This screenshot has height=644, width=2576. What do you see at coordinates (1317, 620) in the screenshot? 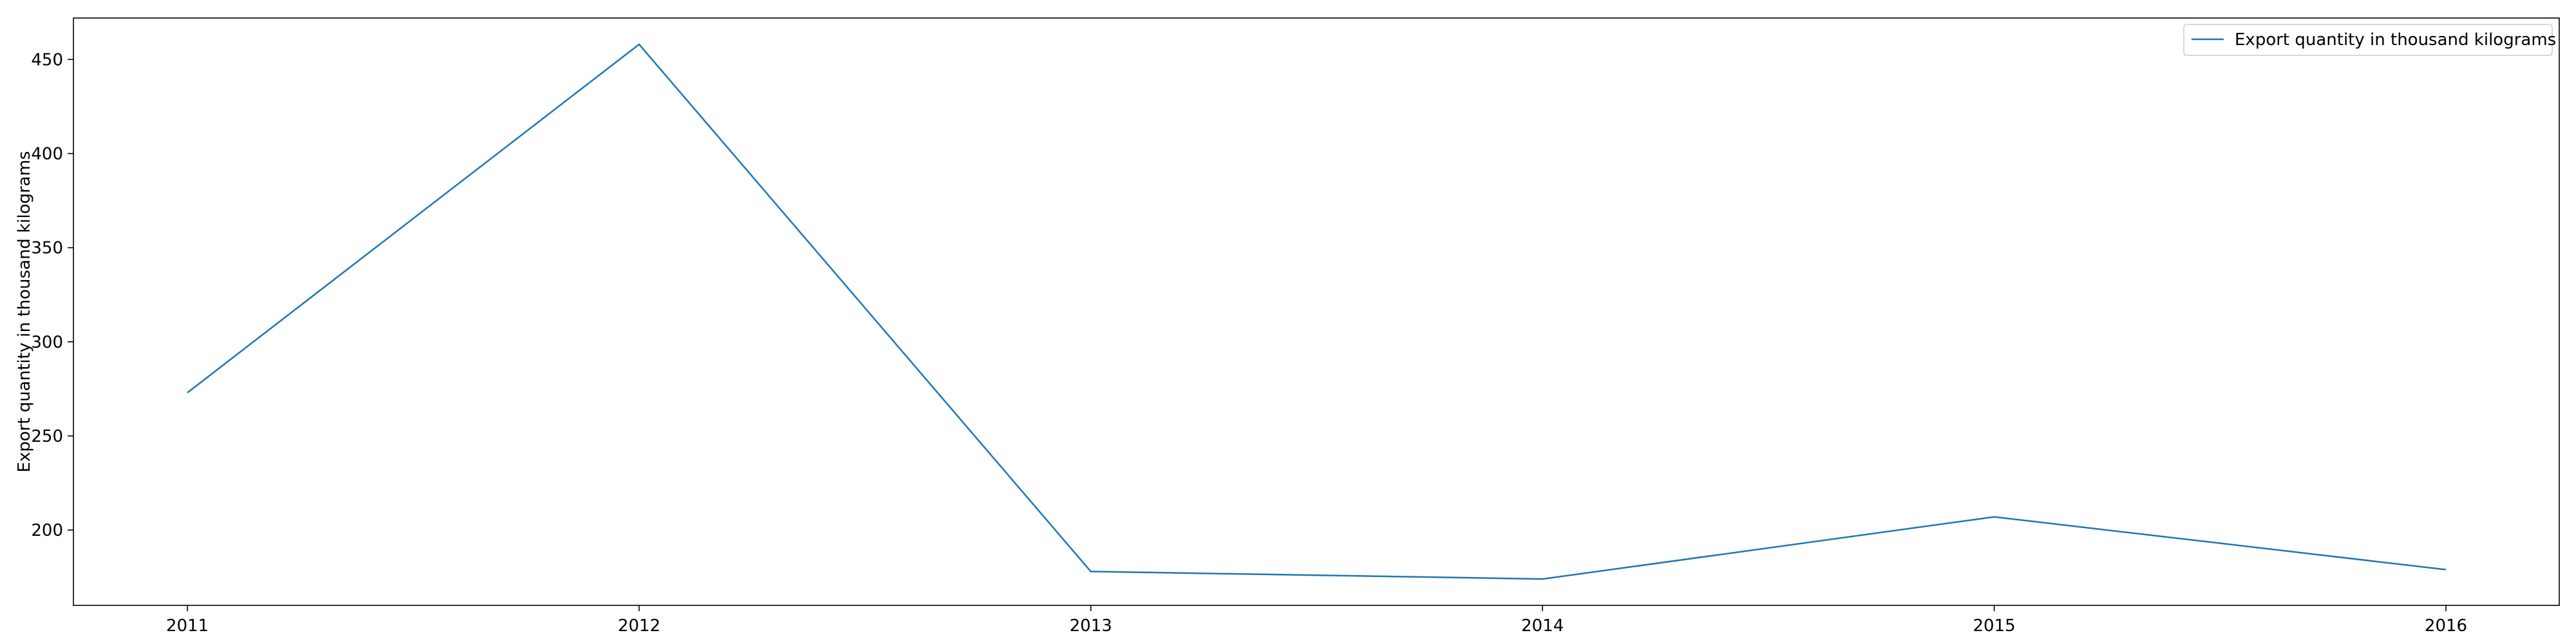
I see `x-axis-ticks: 2011 2012 2013 2014 2015 2016` at bounding box center [1317, 620].